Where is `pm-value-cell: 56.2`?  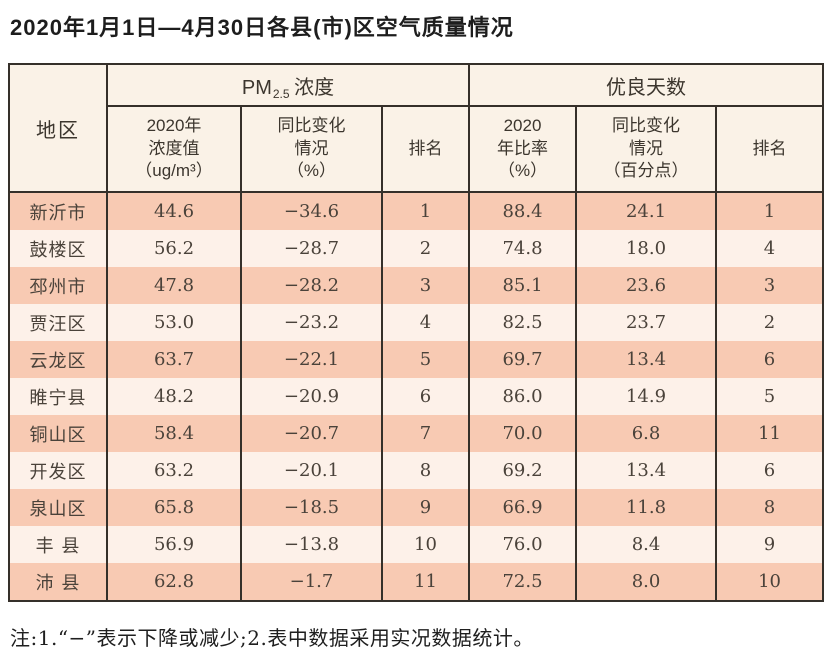
pm-value-cell: 56.2 is located at coordinates (174, 248).